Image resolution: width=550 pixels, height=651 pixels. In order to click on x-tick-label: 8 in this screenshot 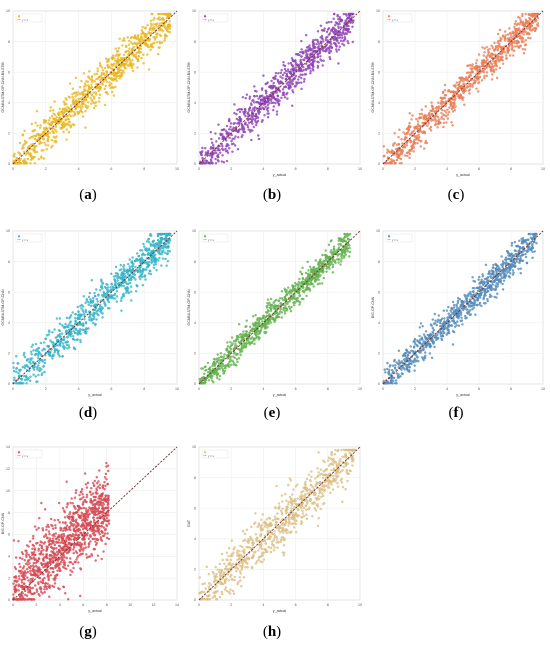, I will do `click(511, 169)`.